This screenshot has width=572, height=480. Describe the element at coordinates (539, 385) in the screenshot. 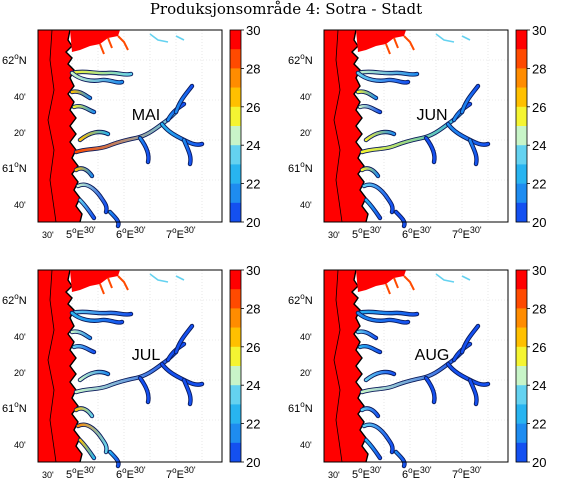

I see `colorbar-tick-label: 24` at that location.